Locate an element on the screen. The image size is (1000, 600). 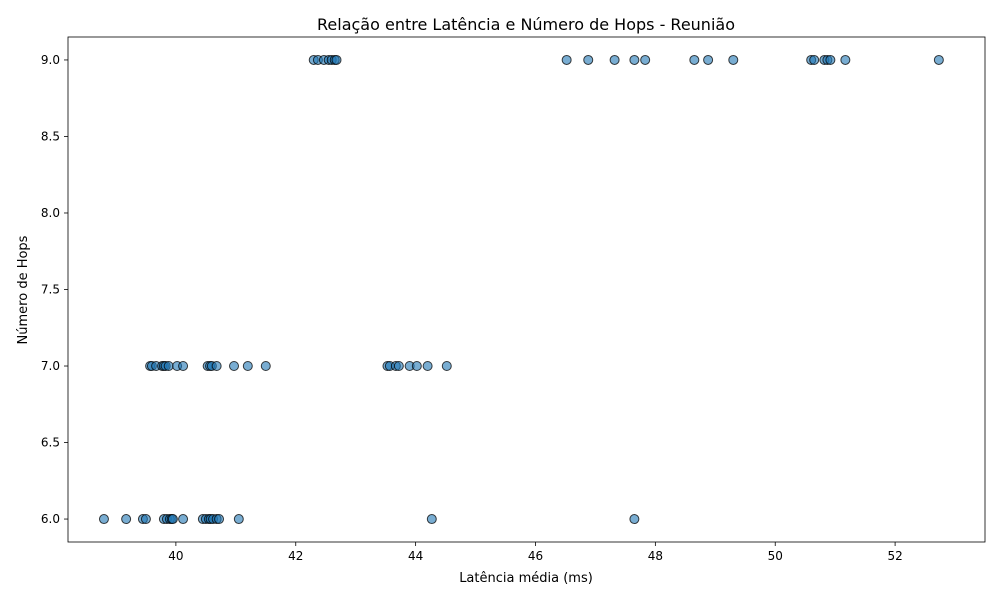
x-axis-title: Latência média (ms) is located at coordinates (526, 578).